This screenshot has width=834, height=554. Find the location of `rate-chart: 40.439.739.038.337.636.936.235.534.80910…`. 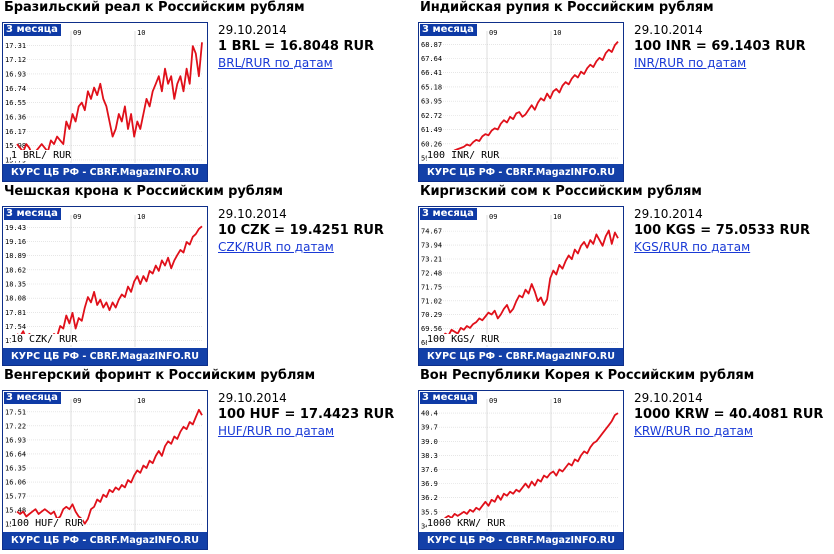

rate-chart: 40.439.739.038.337.636.936.235.534.80910… is located at coordinates (521, 470).